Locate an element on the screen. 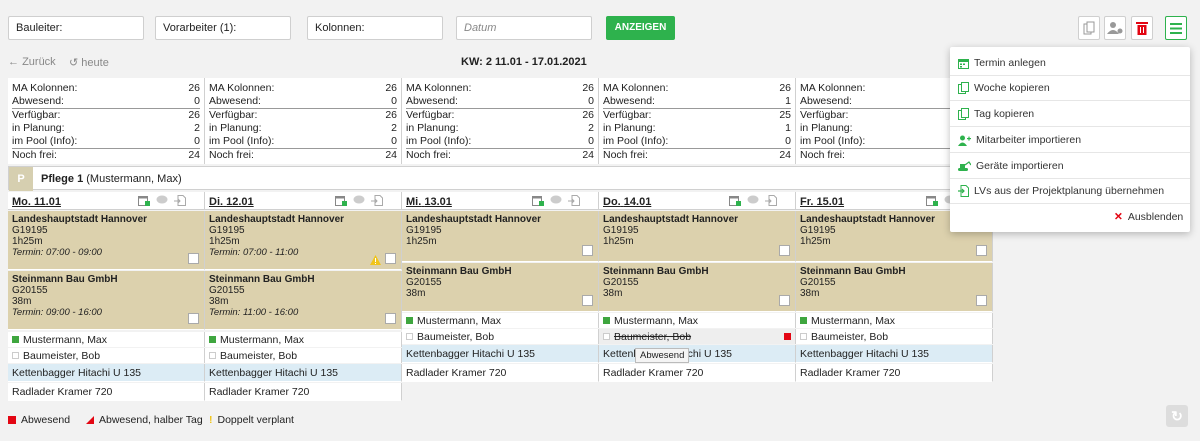 Image resolution: width=1200 pixels, height=441 pixels. bauleiter-field: Bauleiter: is located at coordinates (76, 28).